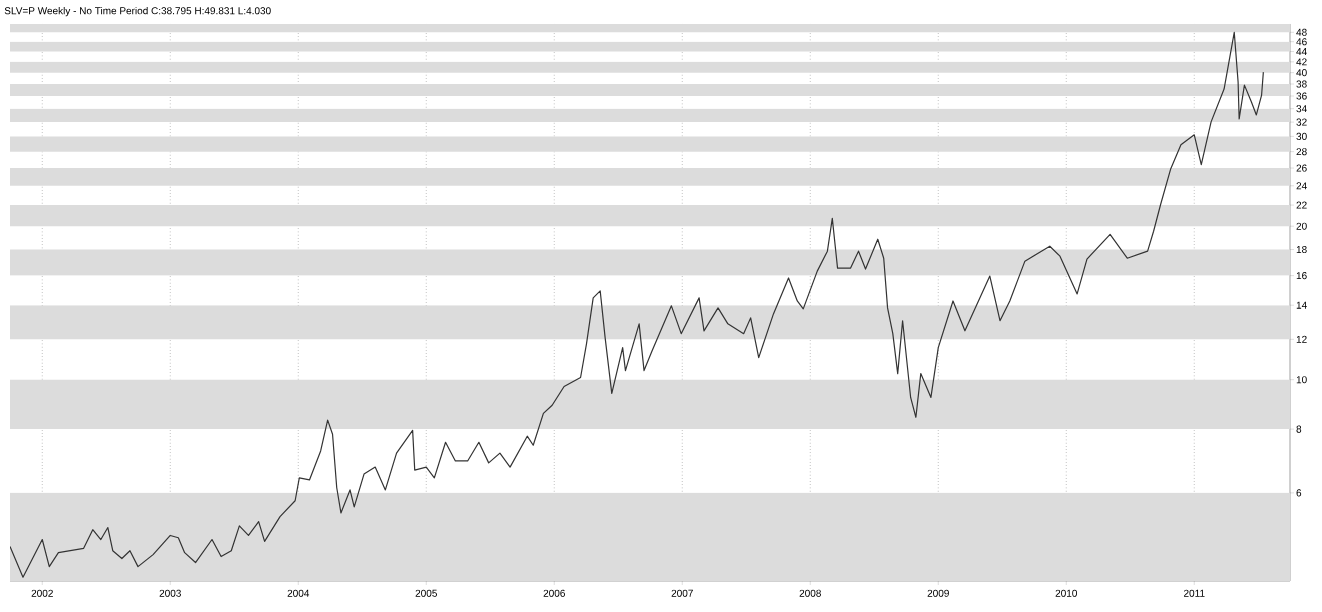 The height and width of the screenshot is (612, 1322). Describe the element at coordinates (1301, 339) in the screenshot. I see `y-tick-label: 12` at that location.